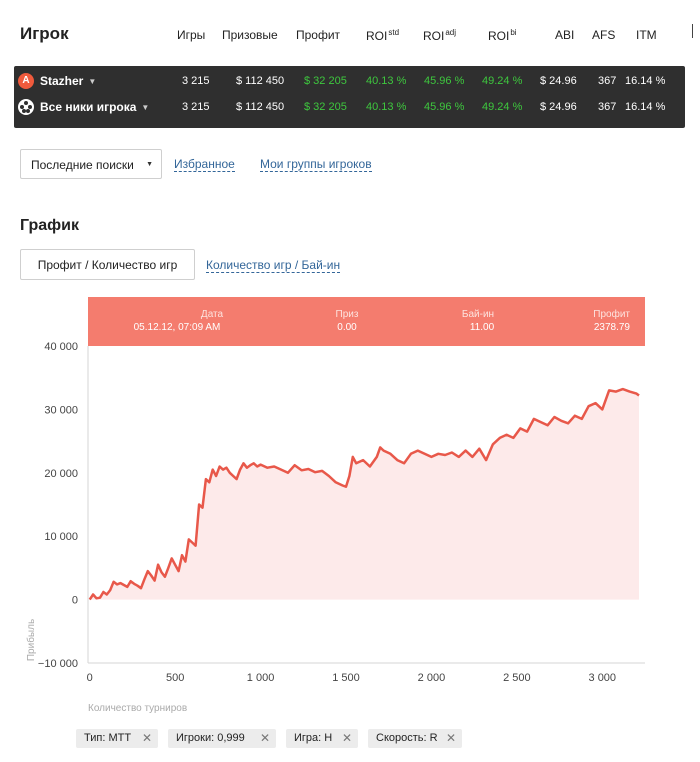 This screenshot has height=762, width=700. What do you see at coordinates (273, 265) in the screenshot?
I see `tab-games-buyin: Количество игр / Бай-ин` at bounding box center [273, 265].